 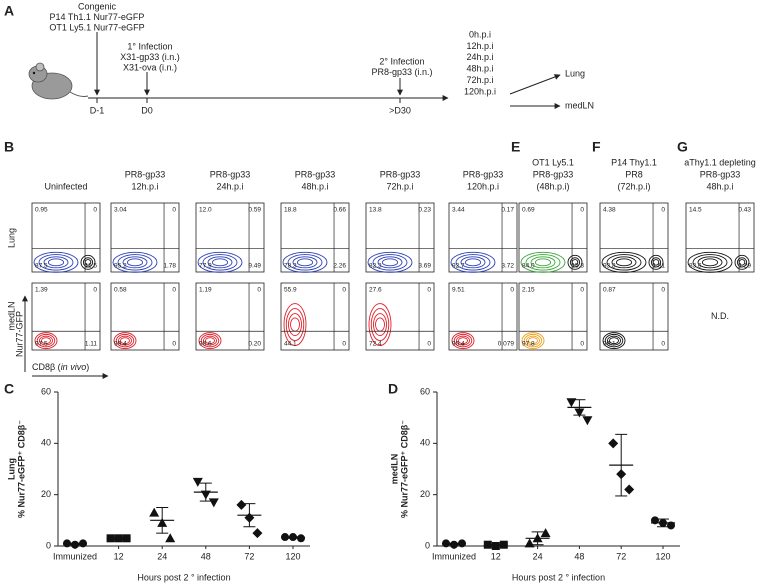 I want to click on quadrant-value: 1.78, so click(x=169, y=266).